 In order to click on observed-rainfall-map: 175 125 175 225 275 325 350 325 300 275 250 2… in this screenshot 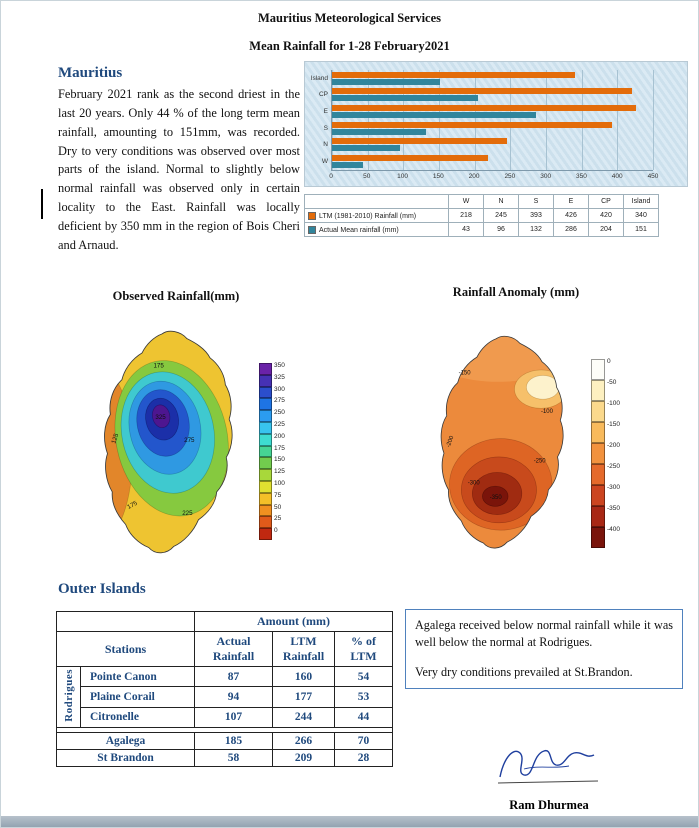, I will do `click(179, 445)`.